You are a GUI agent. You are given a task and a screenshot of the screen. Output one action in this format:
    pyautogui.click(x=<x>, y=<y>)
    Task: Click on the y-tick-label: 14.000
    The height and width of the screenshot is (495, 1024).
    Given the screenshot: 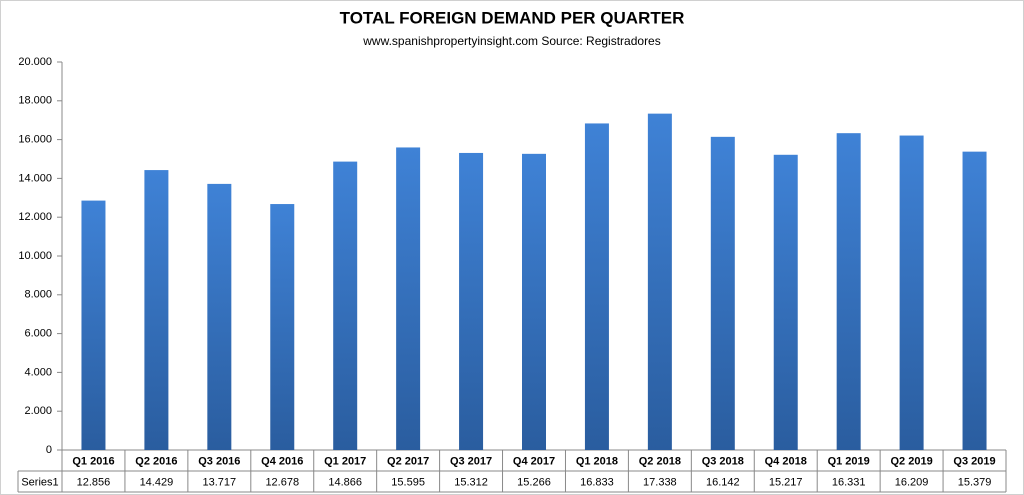 What is the action you would take?
    pyautogui.click(x=35, y=178)
    